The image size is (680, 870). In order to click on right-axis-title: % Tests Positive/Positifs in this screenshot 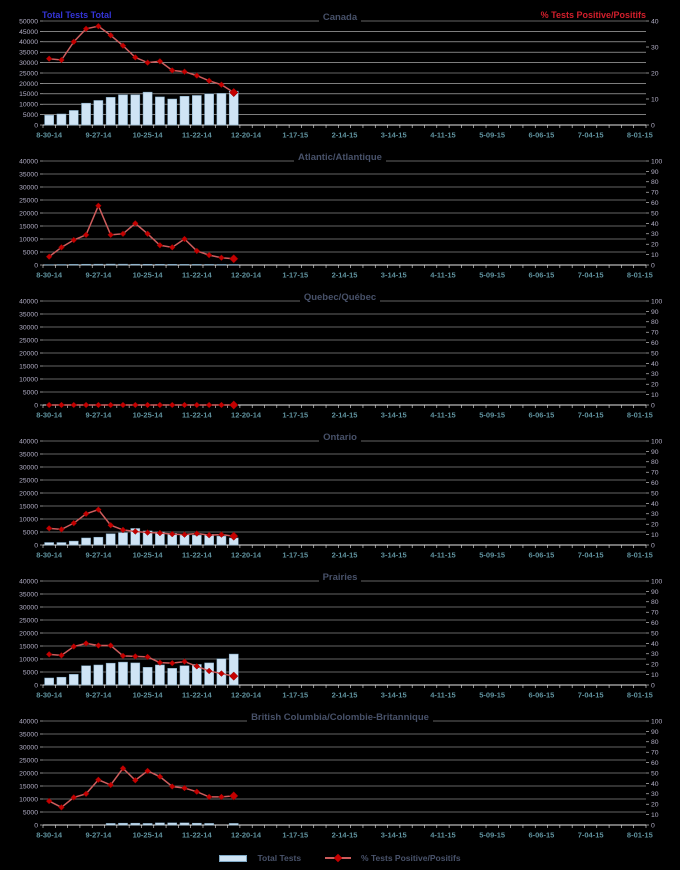, I will do `click(593, 15)`.